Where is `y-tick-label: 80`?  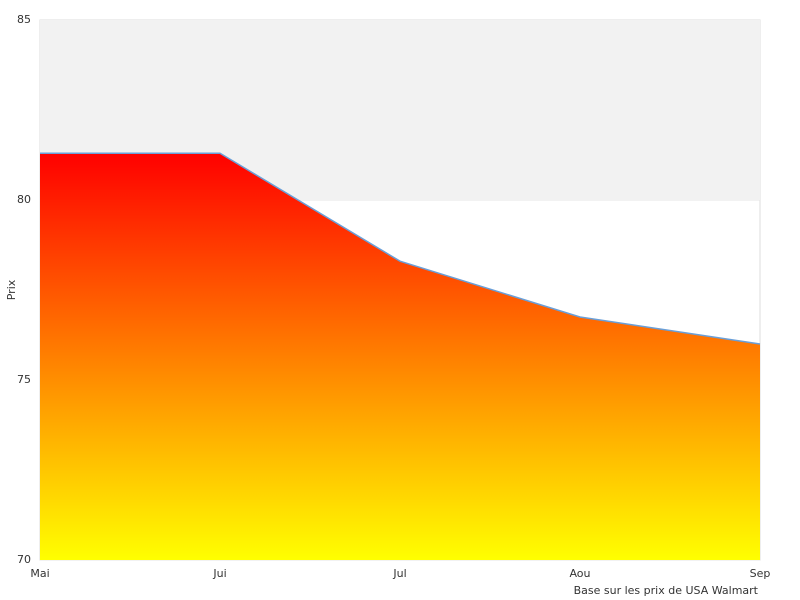
y-tick-label: 80 is located at coordinates (24, 199).